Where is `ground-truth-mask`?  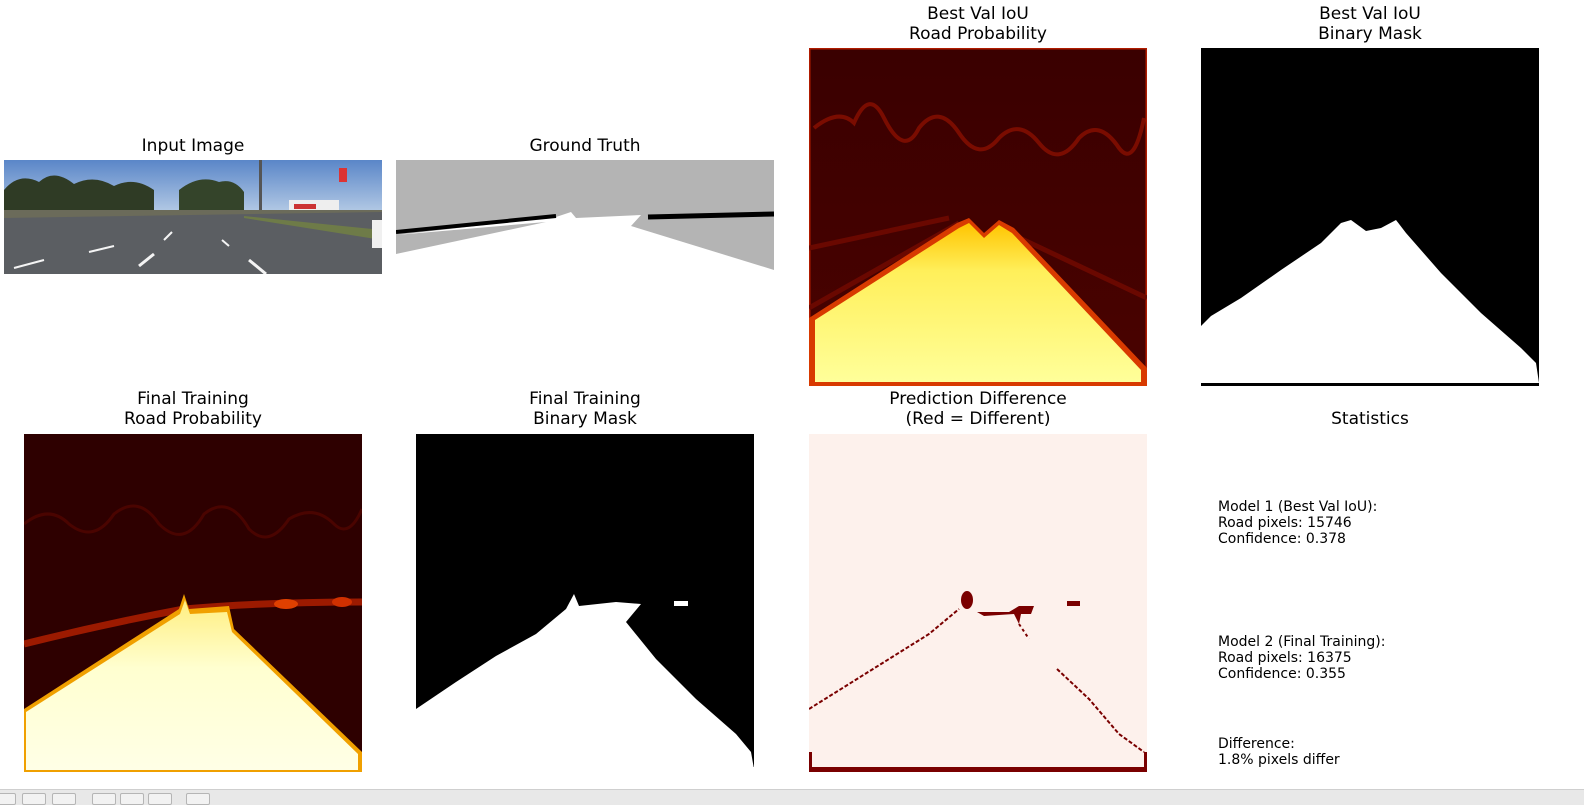 ground-truth-mask is located at coordinates (585, 217).